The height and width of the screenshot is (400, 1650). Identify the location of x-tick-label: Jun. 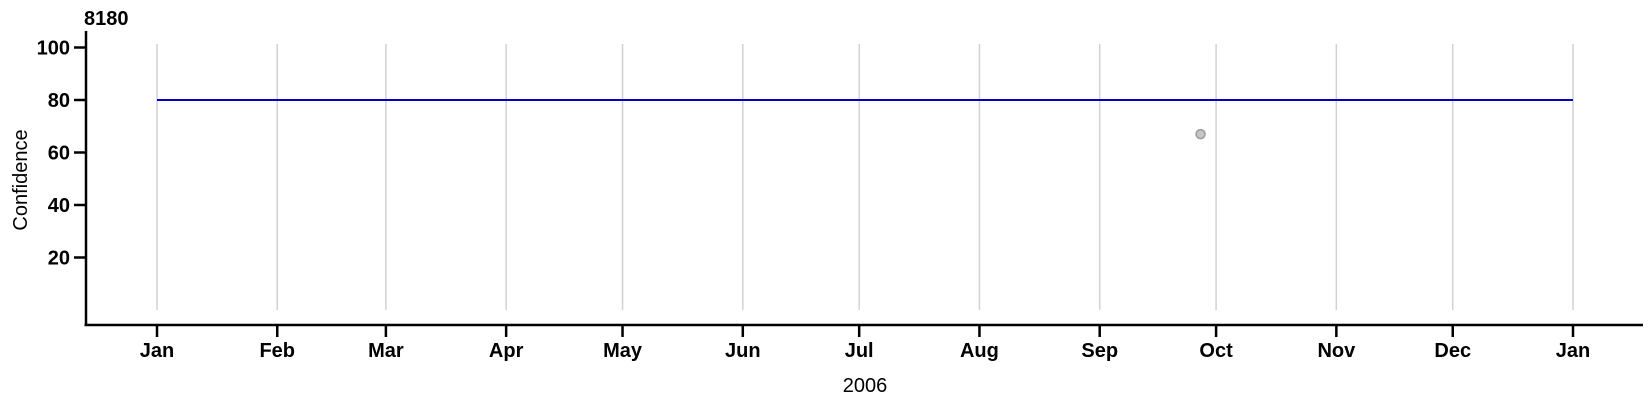
(743, 351).